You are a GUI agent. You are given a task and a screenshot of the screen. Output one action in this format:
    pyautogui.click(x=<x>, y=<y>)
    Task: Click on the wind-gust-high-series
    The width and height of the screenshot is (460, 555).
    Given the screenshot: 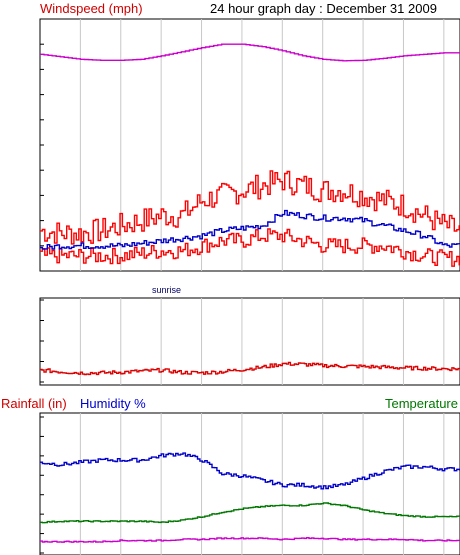 What is the action you would take?
    pyautogui.click(x=250, y=207)
    